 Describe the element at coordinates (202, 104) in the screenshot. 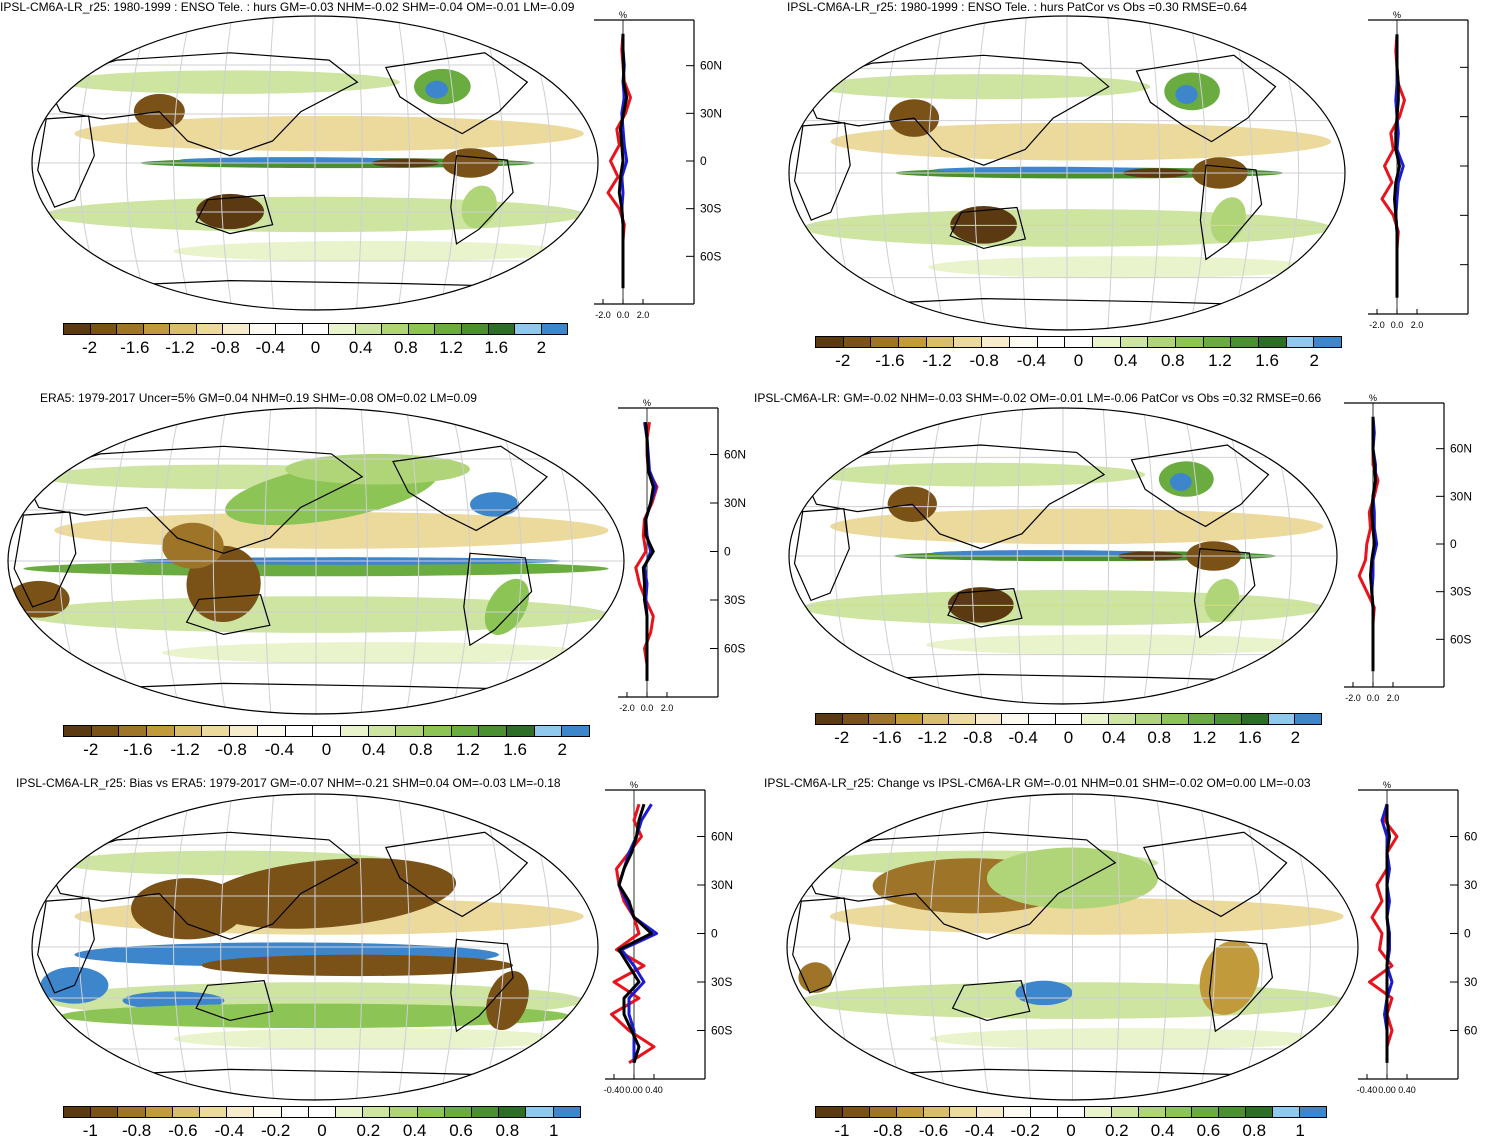

I see `coast-eurasia` at that location.